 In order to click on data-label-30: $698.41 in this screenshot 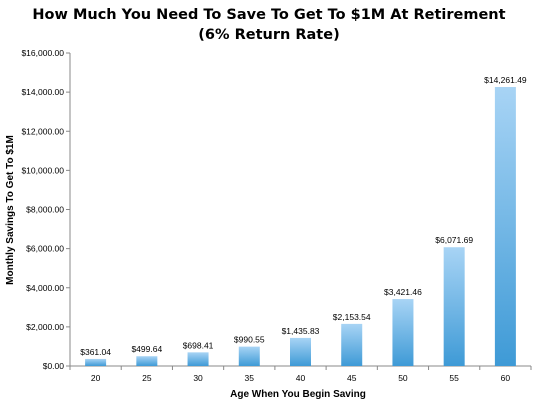, I will do `click(198, 345)`.